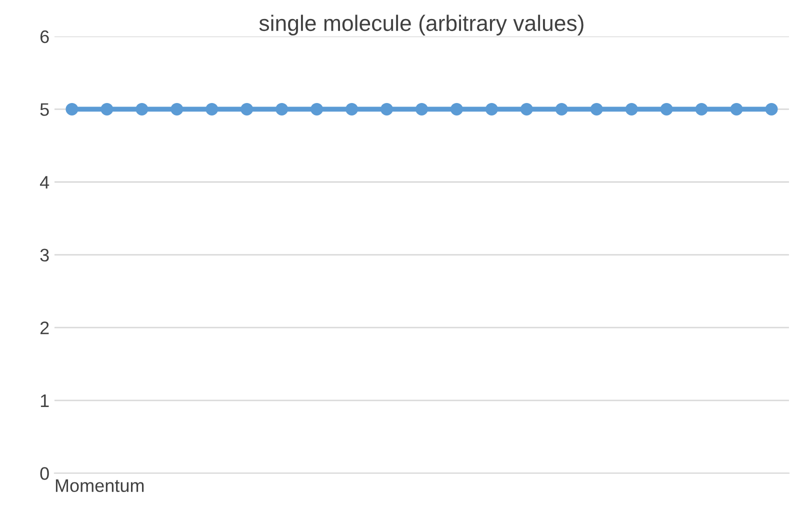 This screenshot has width=801, height=520. What do you see at coordinates (44, 328) in the screenshot?
I see `y-tick-label: 2` at bounding box center [44, 328].